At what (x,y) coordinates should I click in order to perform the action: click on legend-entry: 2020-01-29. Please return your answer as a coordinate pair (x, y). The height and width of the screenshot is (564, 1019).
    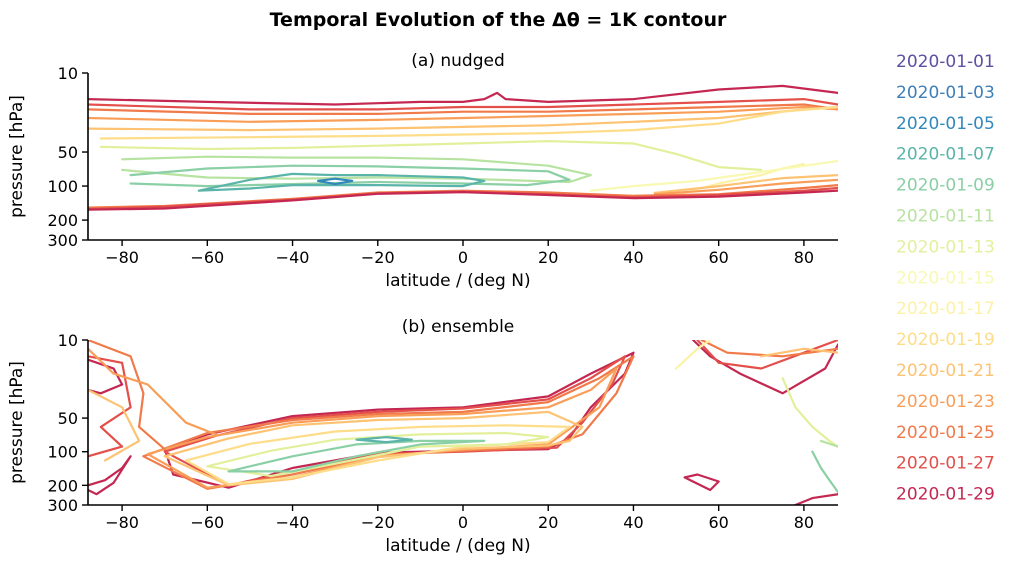
    Looking at the image, I should click on (945, 495).